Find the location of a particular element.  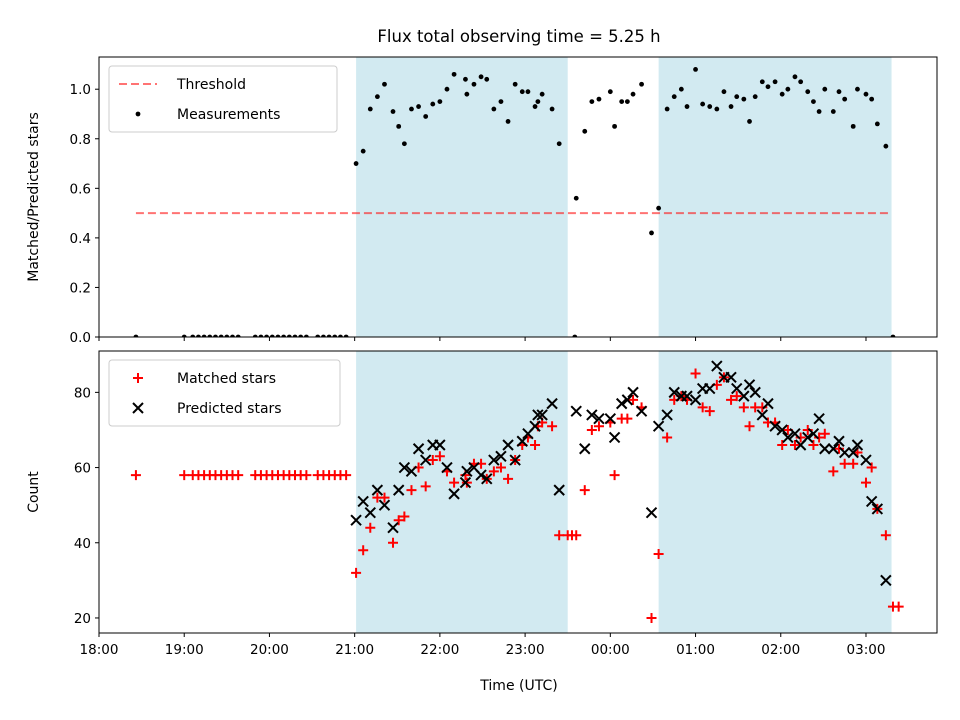

y-tick-label: 80 is located at coordinates (82, 393).